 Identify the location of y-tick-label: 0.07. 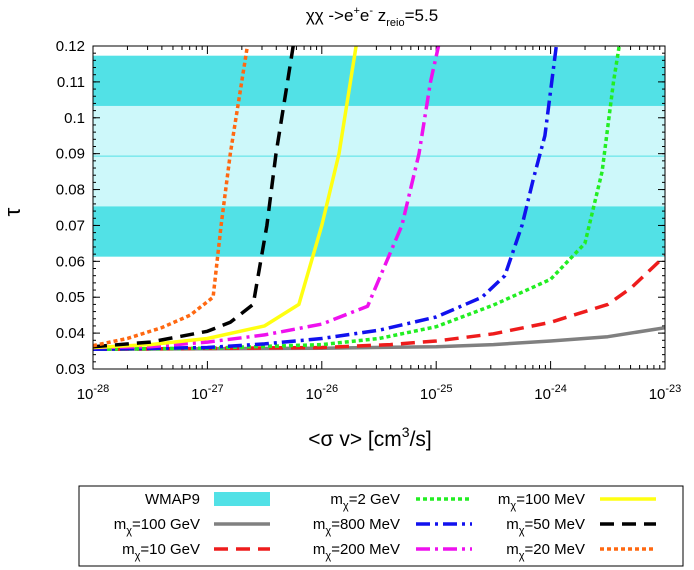
(70, 225).